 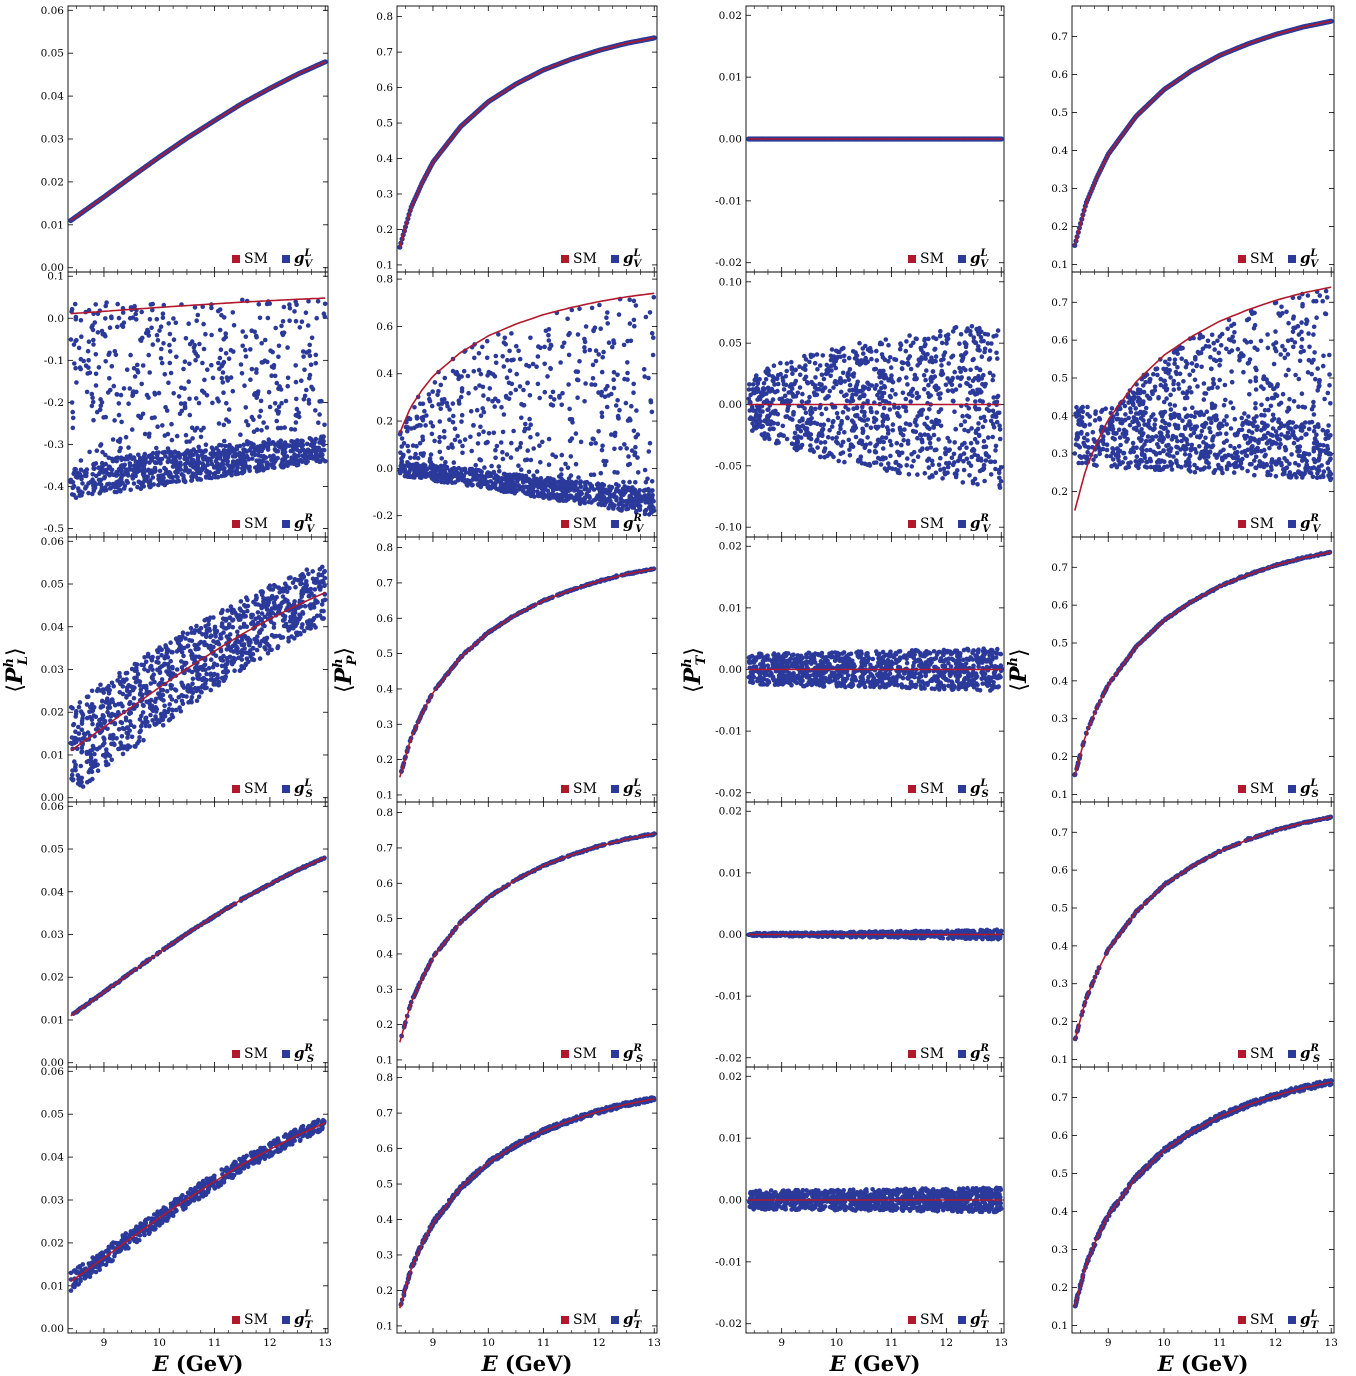 I want to click on plot-frame, so click(x=198, y=139).